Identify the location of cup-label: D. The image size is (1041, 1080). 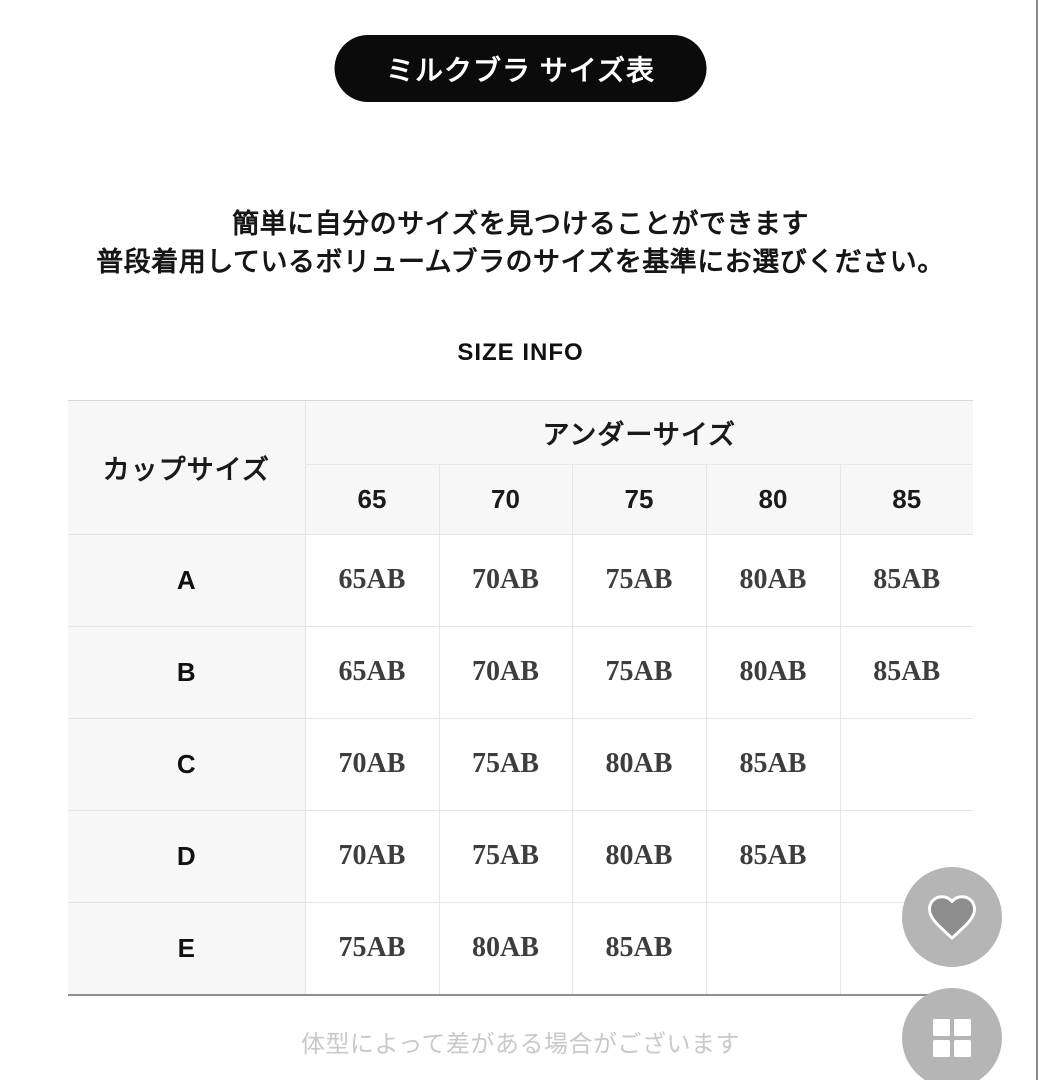
(187, 856).